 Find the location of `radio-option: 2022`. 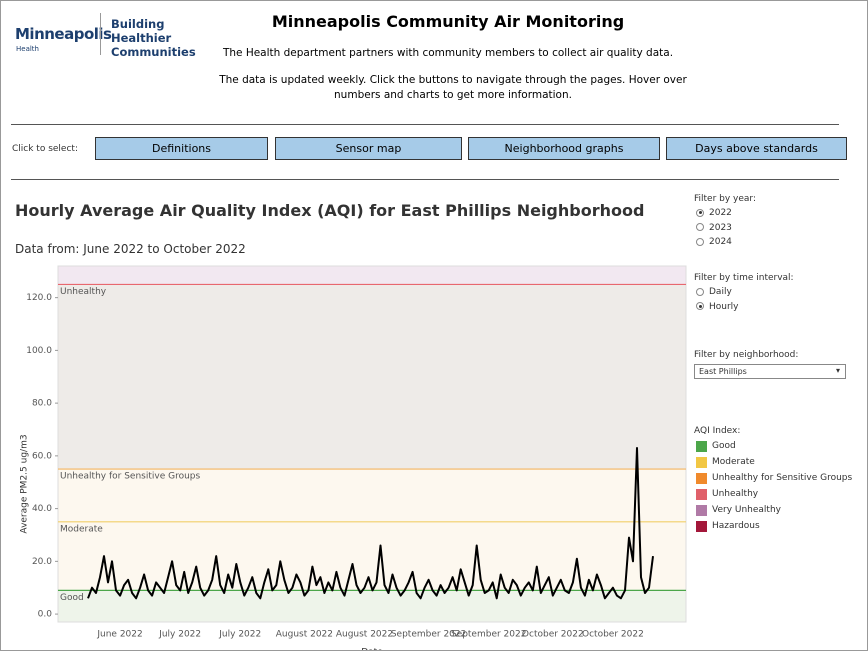

radio-option: 2022 is located at coordinates (714, 213).